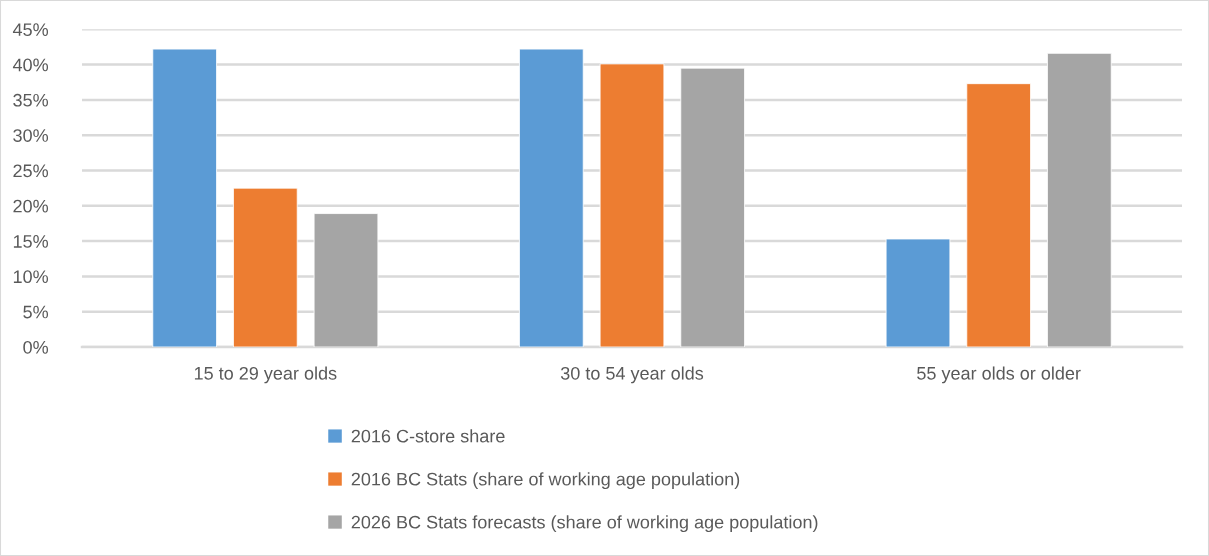  I want to click on y-tick-label: 15%, so click(31, 241).